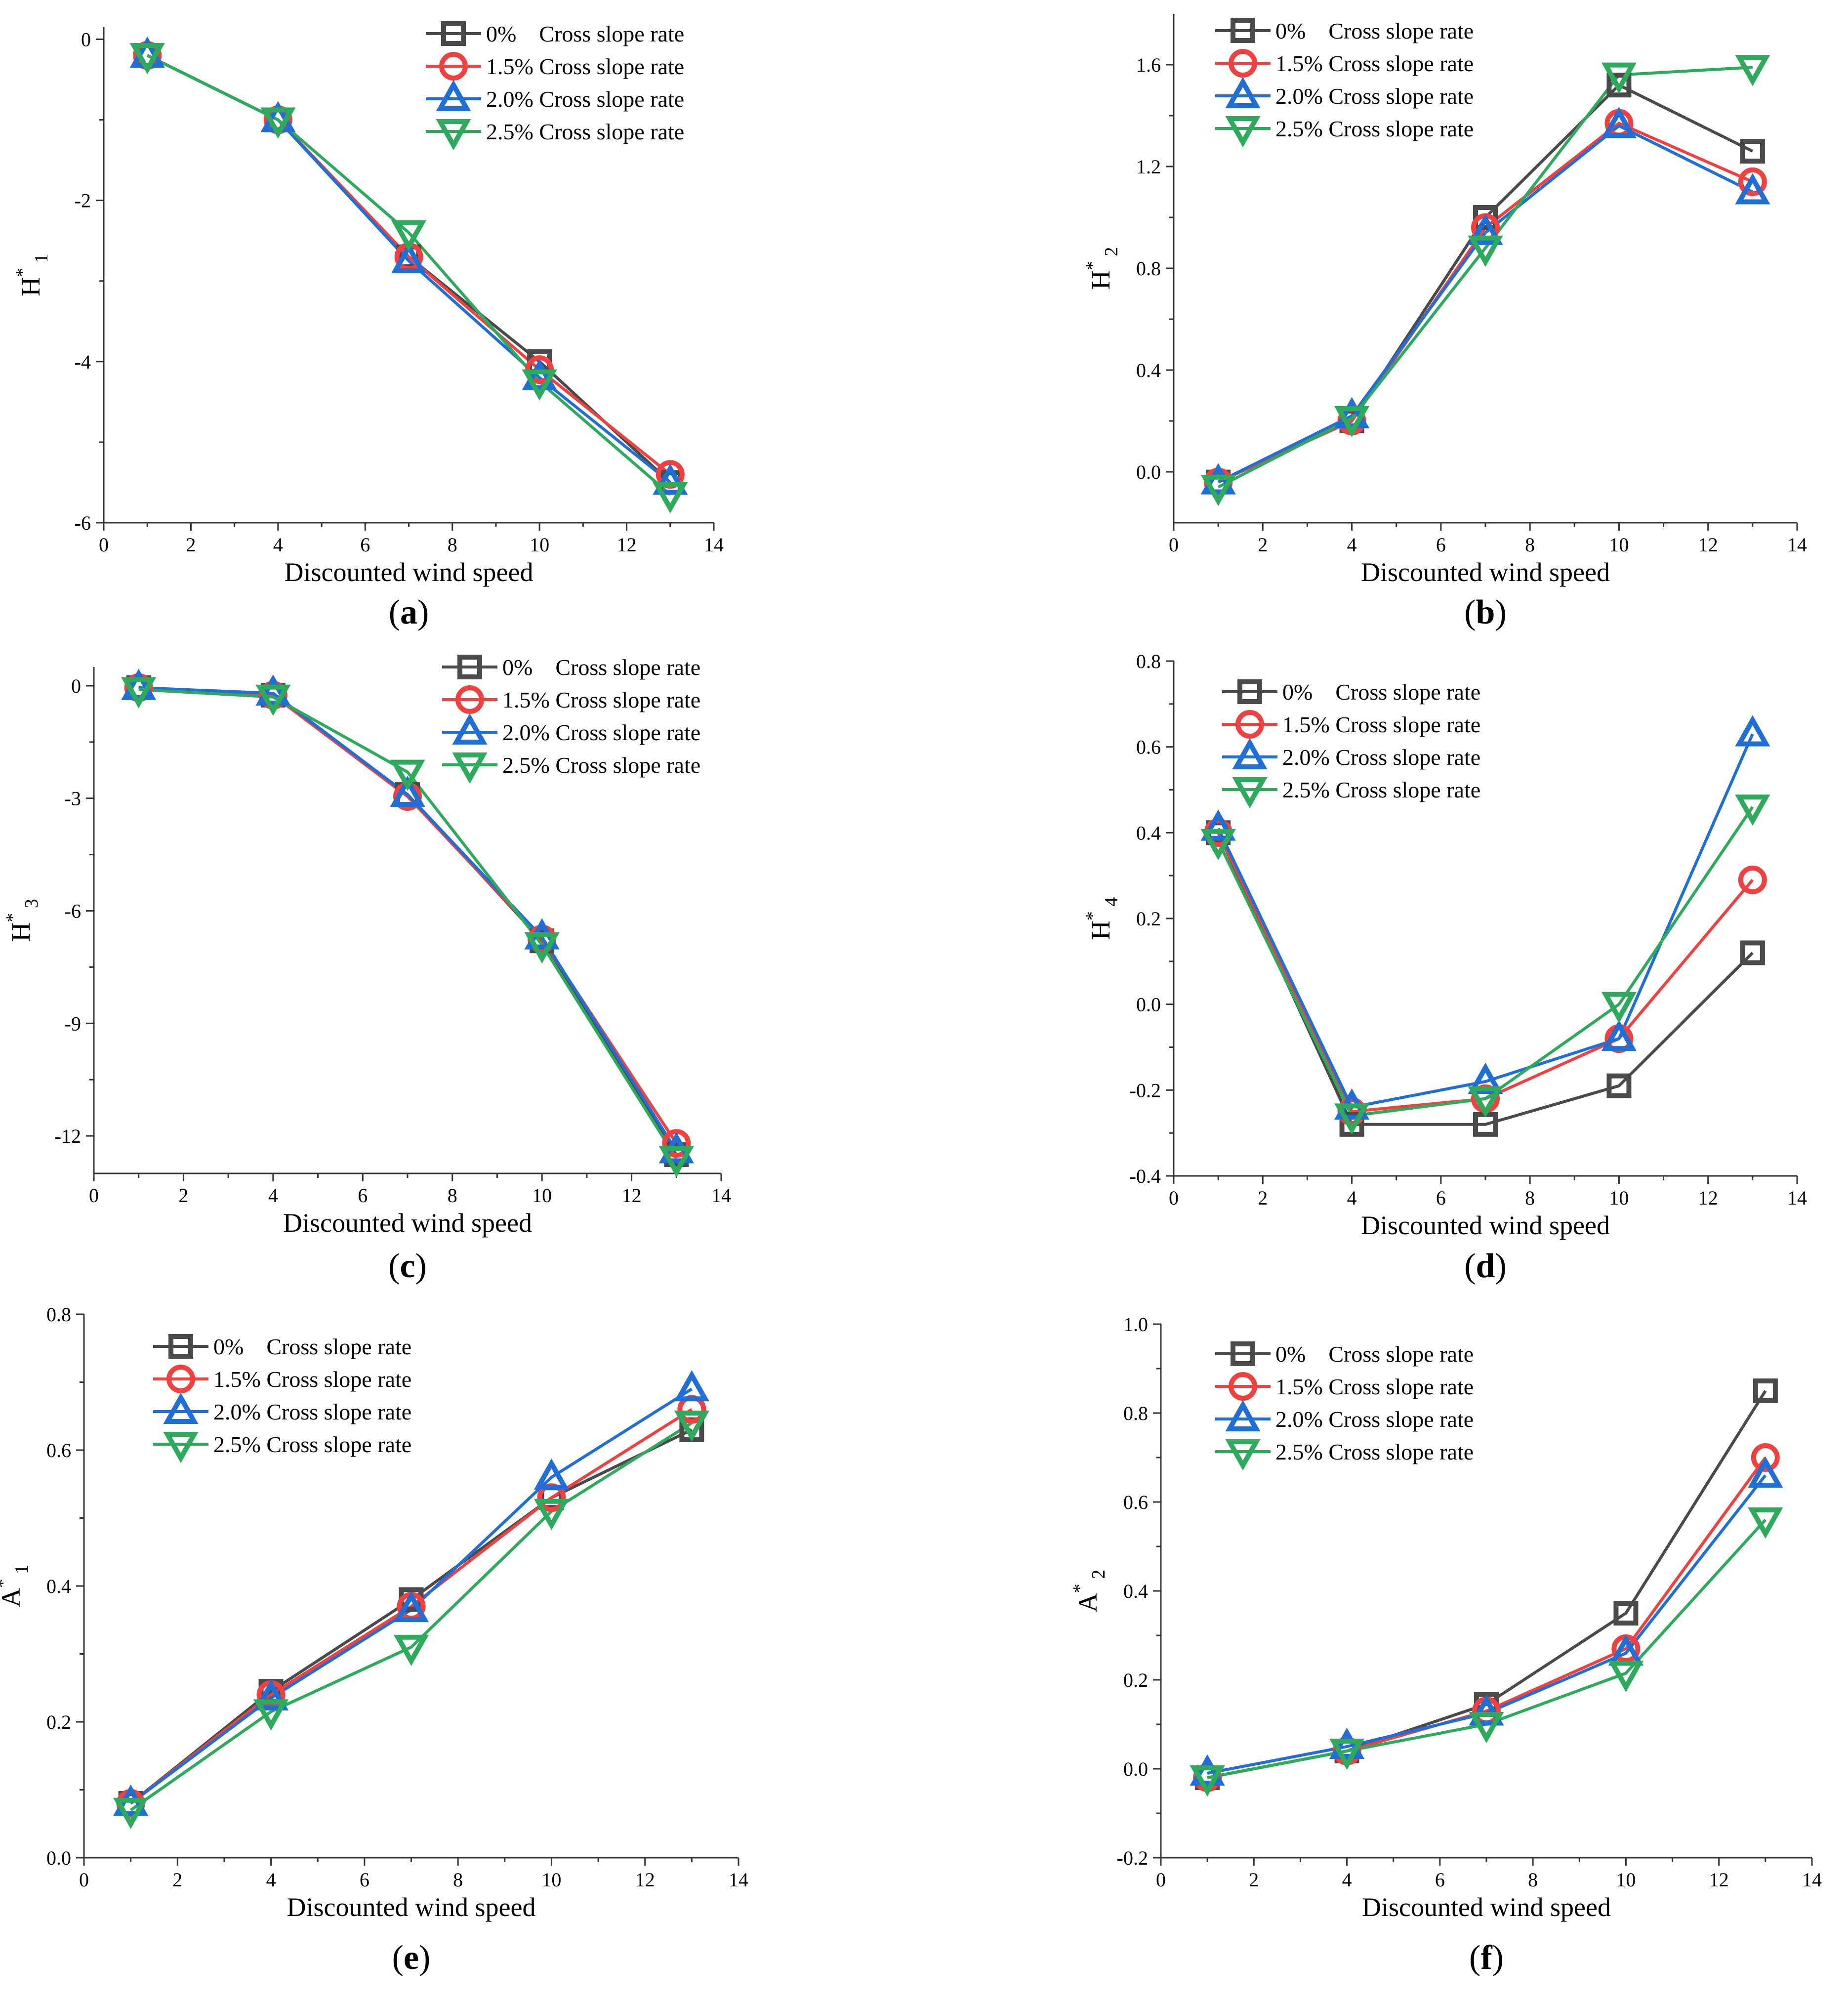  What do you see at coordinates (1145, 1090) in the screenshot?
I see `y-tick-label: -0.2` at bounding box center [1145, 1090].